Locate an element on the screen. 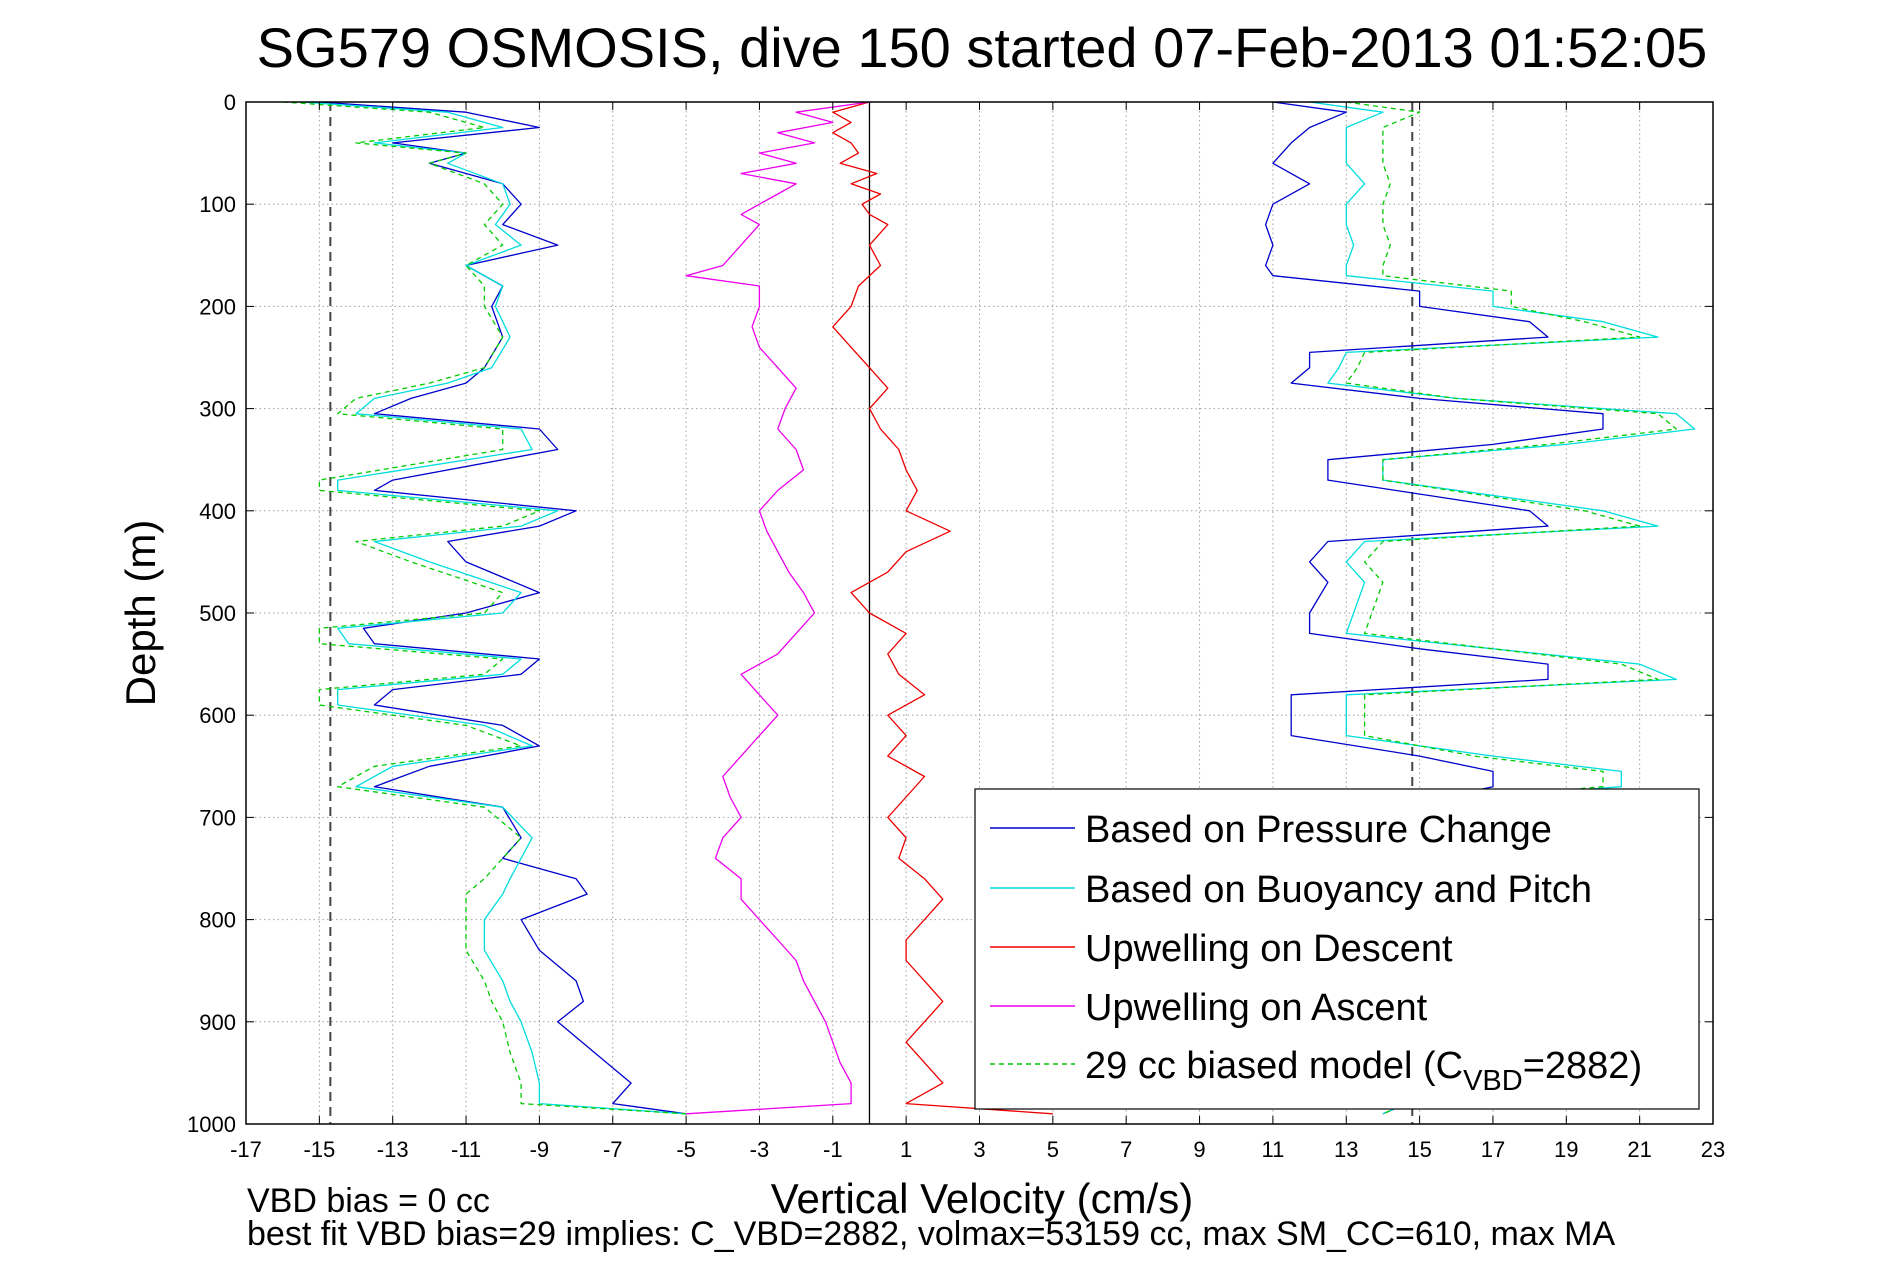 The image size is (1891, 1262). legend-label: Upwelling on Descent is located at coordinates (1269, 949).